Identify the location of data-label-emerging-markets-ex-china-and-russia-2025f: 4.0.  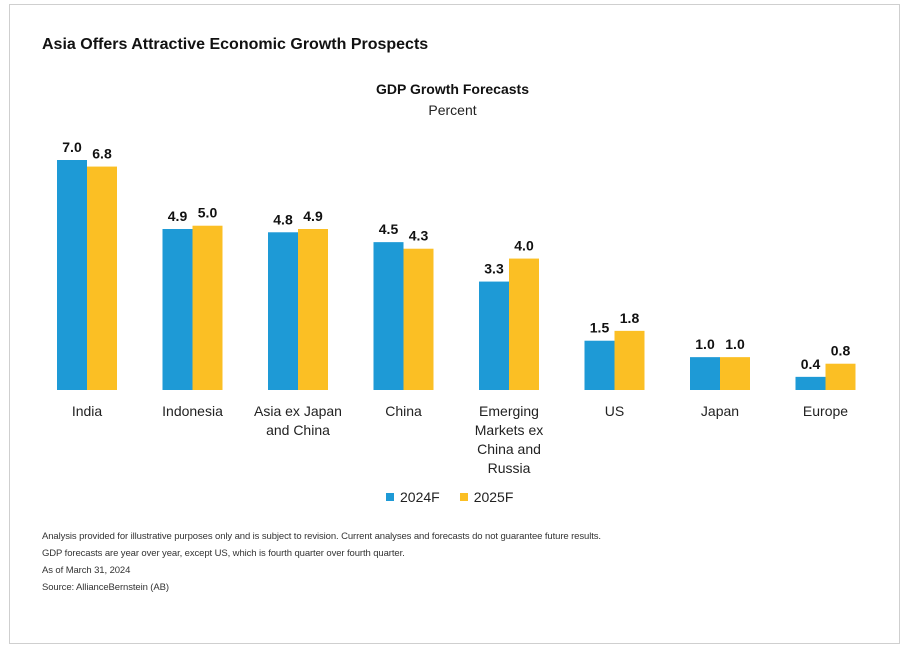
(524, 246).